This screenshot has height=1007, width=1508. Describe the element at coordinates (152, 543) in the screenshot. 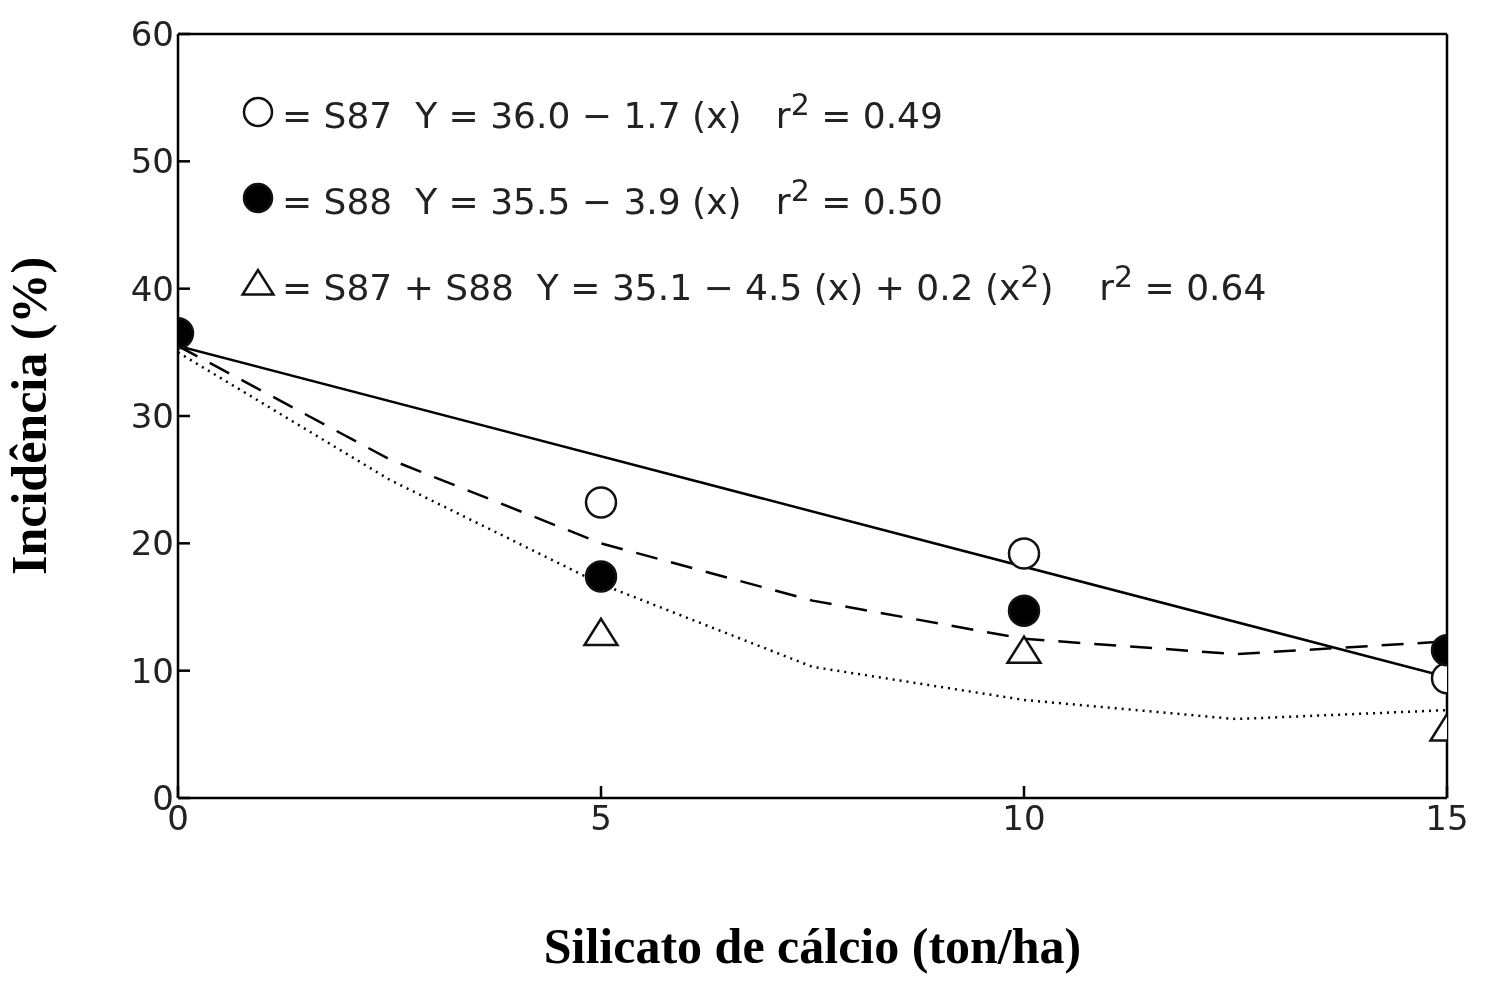

I see `y-tick-label: 20` at that location.